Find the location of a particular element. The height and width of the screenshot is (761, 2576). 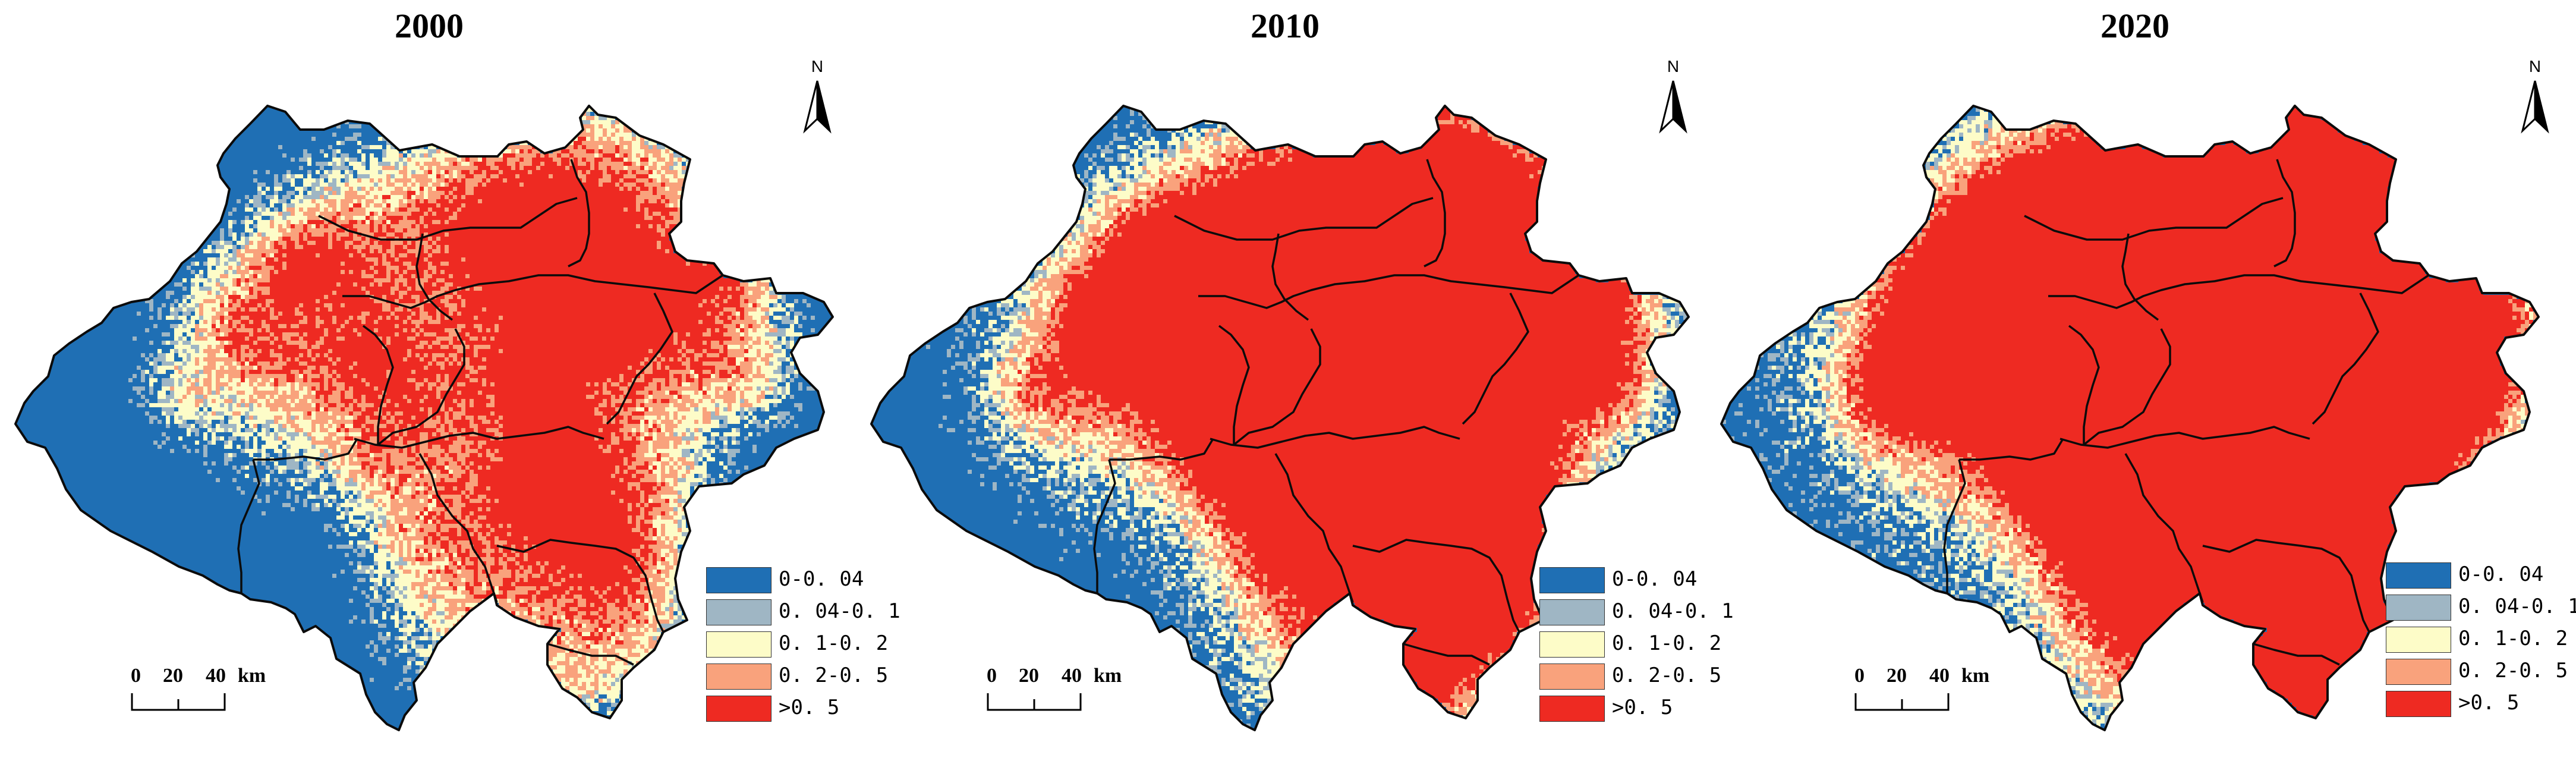

panel-title: 2020 is located at coordinates (2135, 26).